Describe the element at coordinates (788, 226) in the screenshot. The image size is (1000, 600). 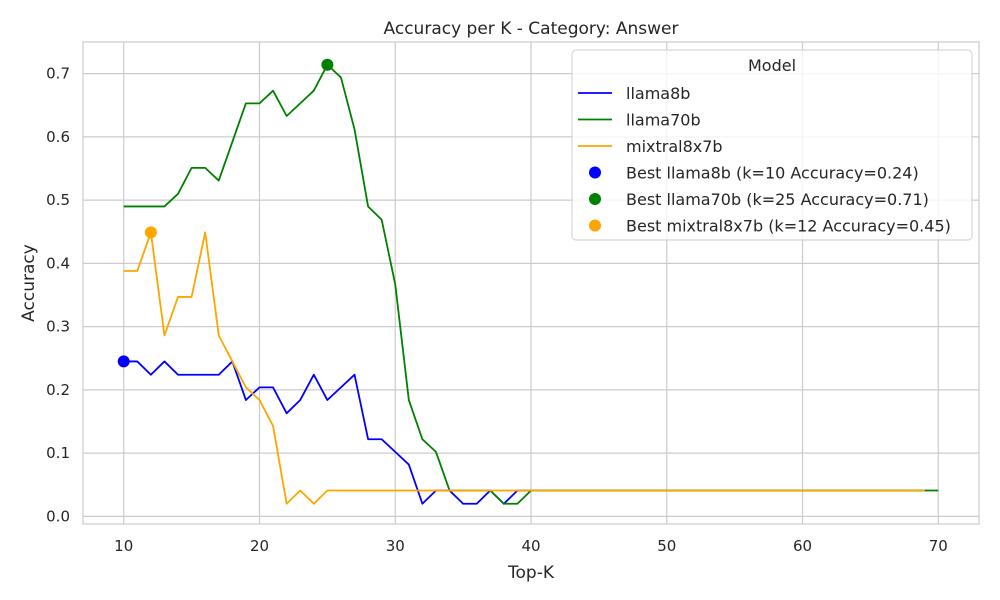
I see `legend-label-best-mixtral8x7b: Best mixtral8x7b (k=12 Accuracy=0.45)` at that location.